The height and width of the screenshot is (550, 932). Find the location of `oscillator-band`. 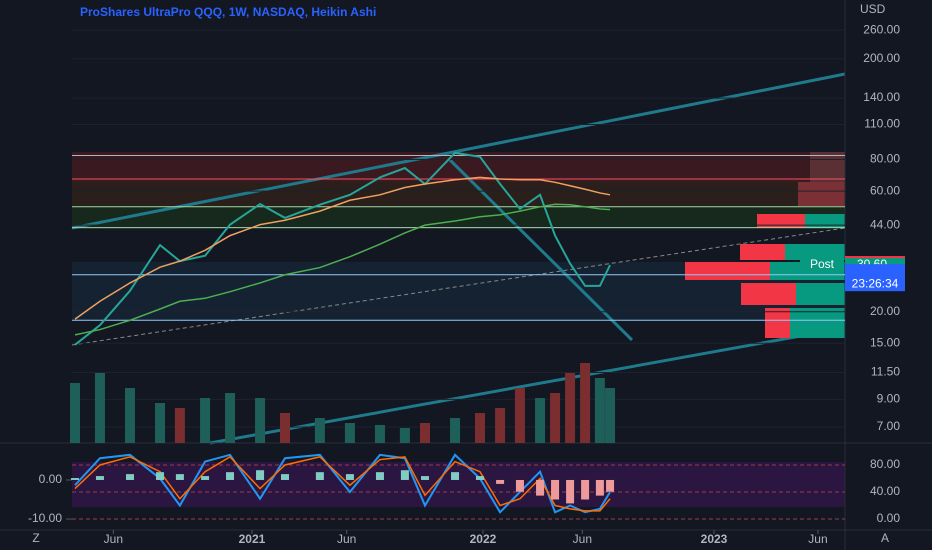

oscillator-band is located at coordinates (458, 484).